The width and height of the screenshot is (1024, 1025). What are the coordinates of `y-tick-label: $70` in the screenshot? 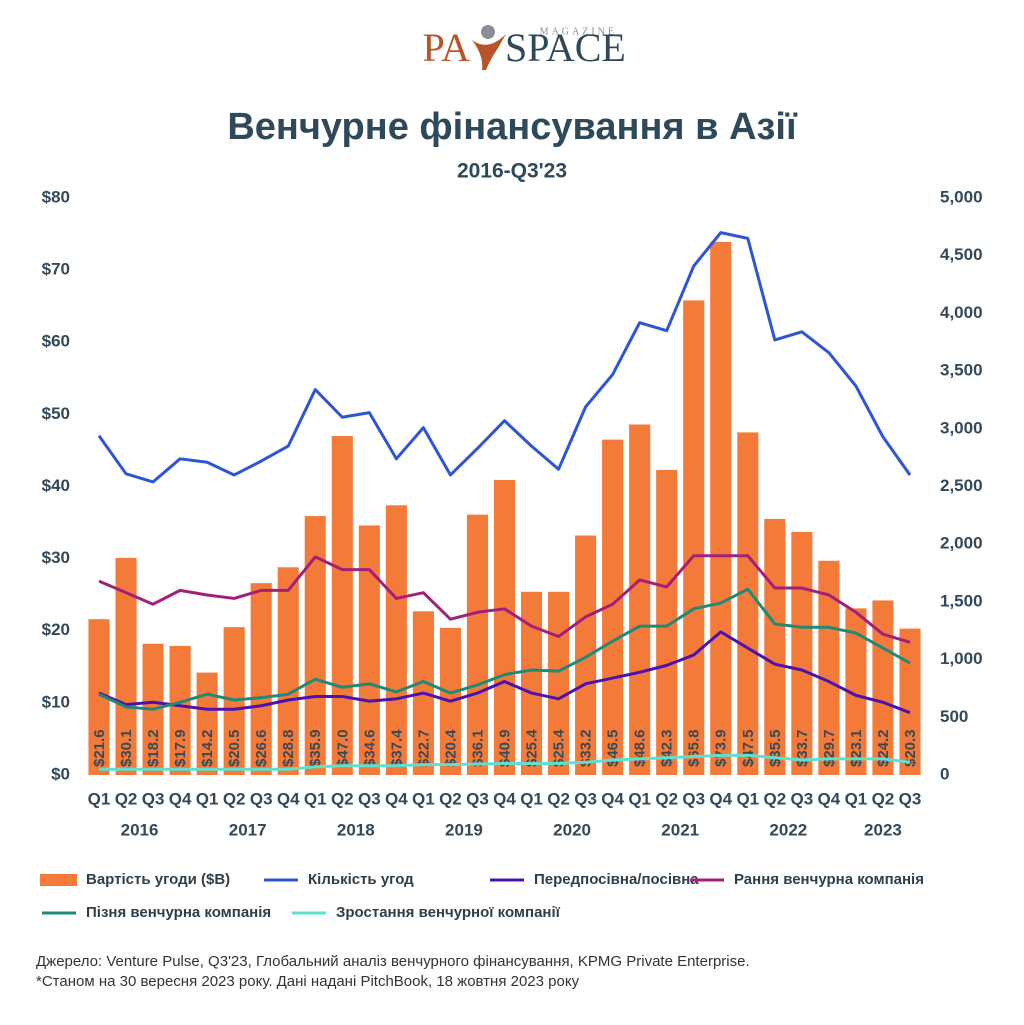 It's located at (56, 269).